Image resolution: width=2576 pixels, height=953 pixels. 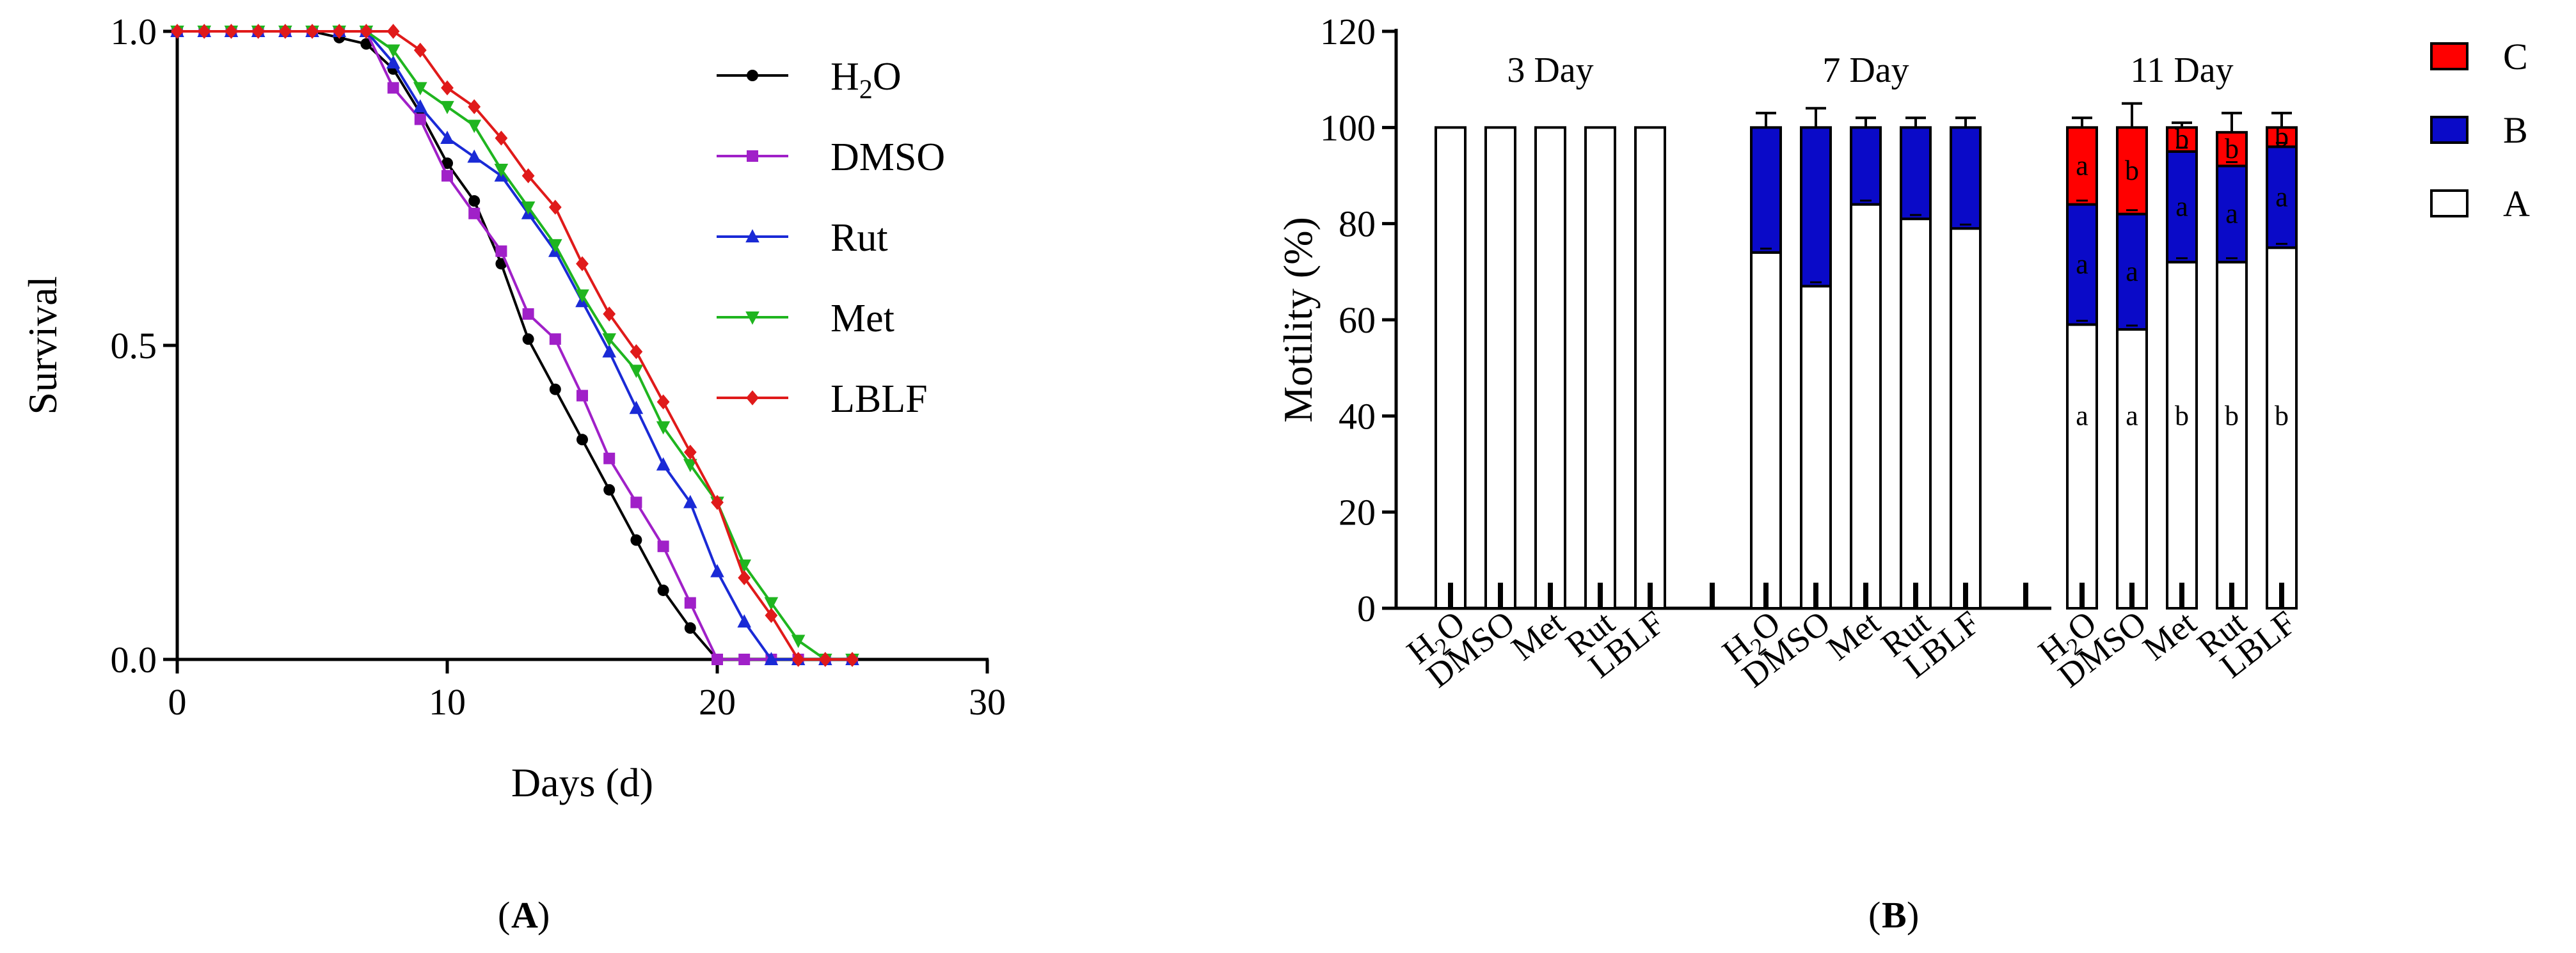 What do you see at coordinates (1298, 320) in the screenshot?
I see `y-axis-label: Motility (%)` at bounding box center [1298, 320].